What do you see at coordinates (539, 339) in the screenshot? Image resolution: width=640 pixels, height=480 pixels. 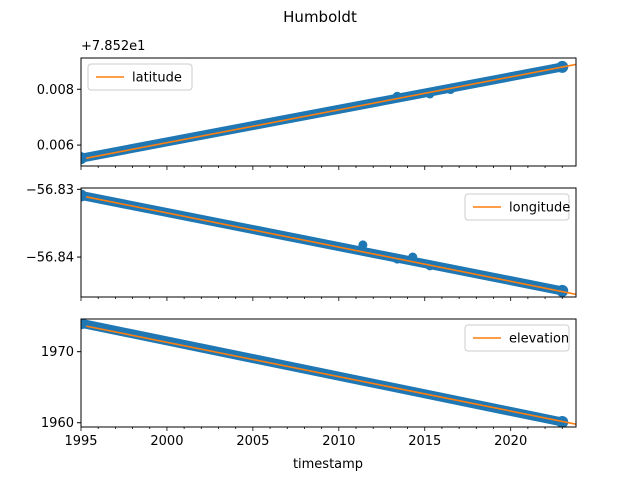 I see `legend-label: elevation` at bounding box center [539, 339].